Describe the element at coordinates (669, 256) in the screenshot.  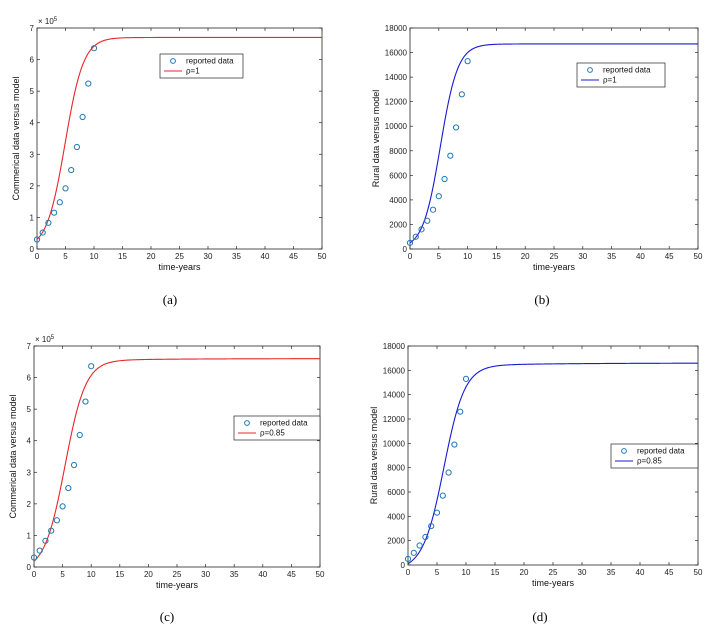
I see `x-tick-label: 45` at that location.